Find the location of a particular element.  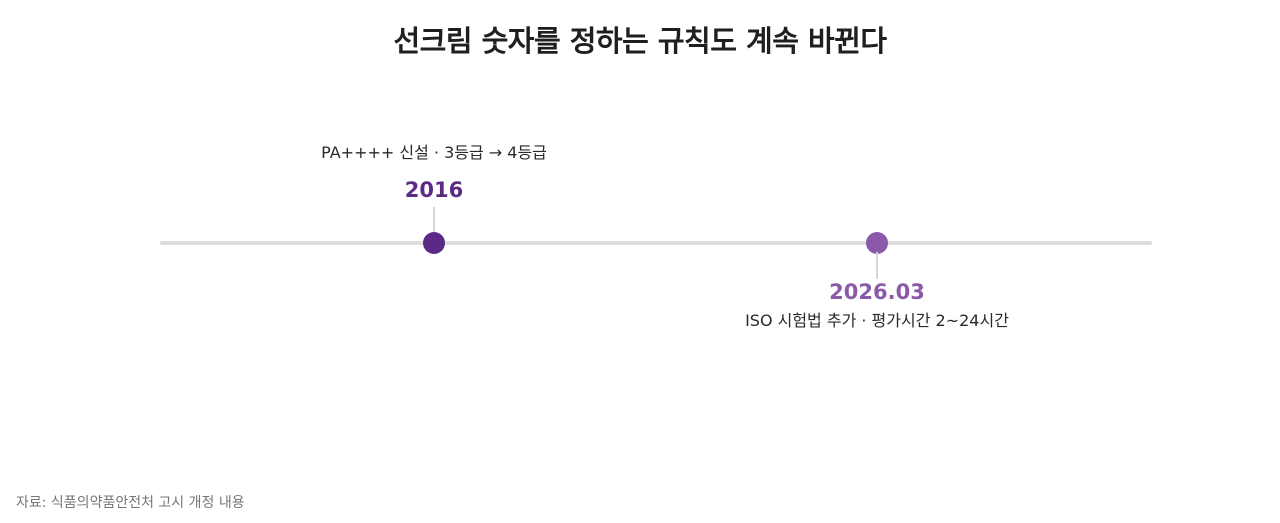

event-description-2016: PA++++ 신설 · 3등급 → 4등급 is located at coordinates (434, 152).